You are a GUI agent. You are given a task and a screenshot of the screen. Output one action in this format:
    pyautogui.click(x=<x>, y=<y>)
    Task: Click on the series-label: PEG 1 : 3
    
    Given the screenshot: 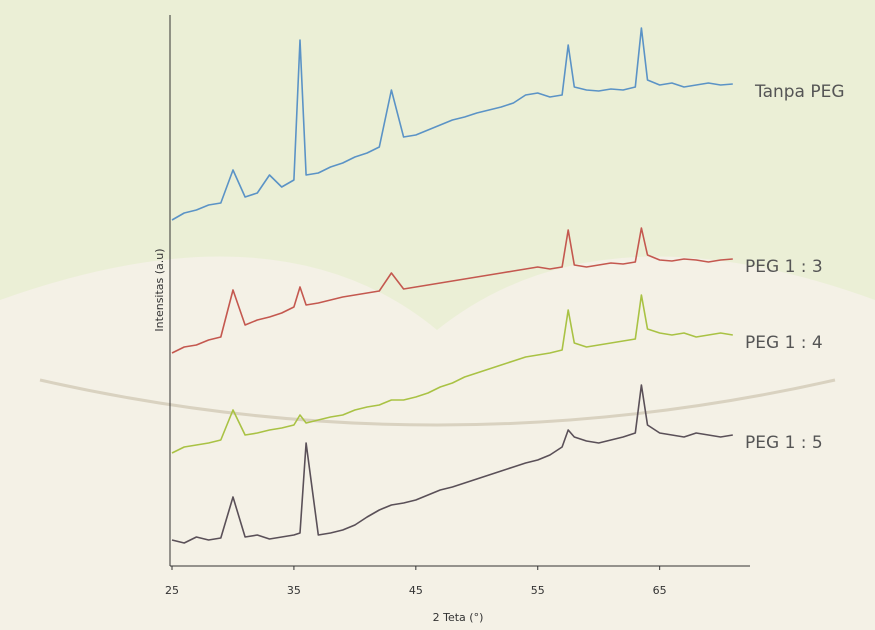 What is the action you would take?
    pyautogui.click(x=784, y=267)
    